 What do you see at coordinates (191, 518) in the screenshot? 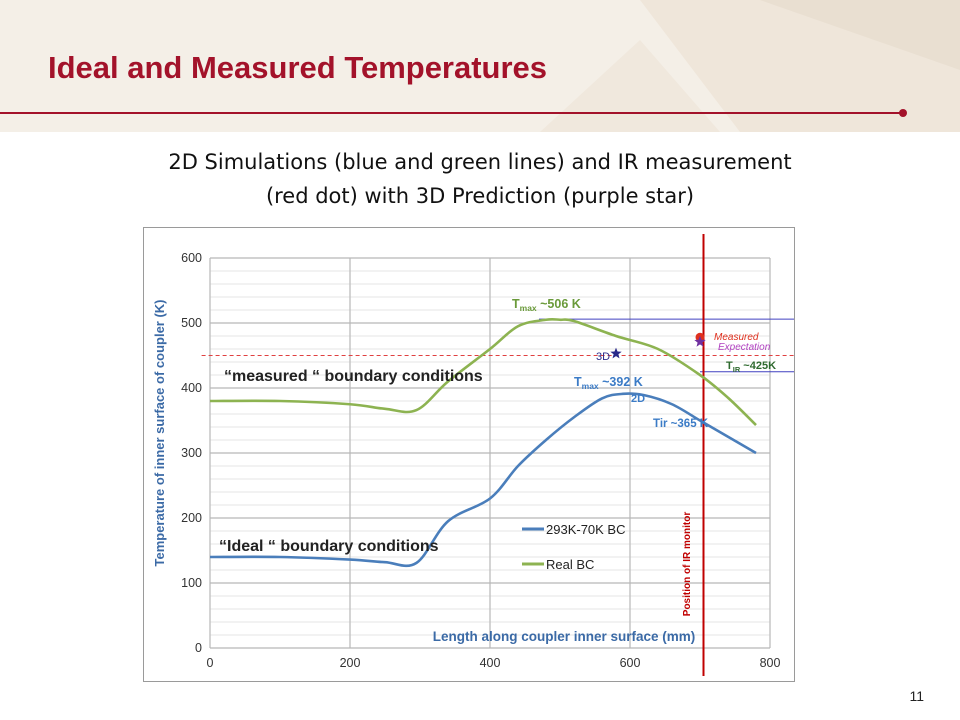
I see `y-tick-label: 200` at bounding box center [191, 518].